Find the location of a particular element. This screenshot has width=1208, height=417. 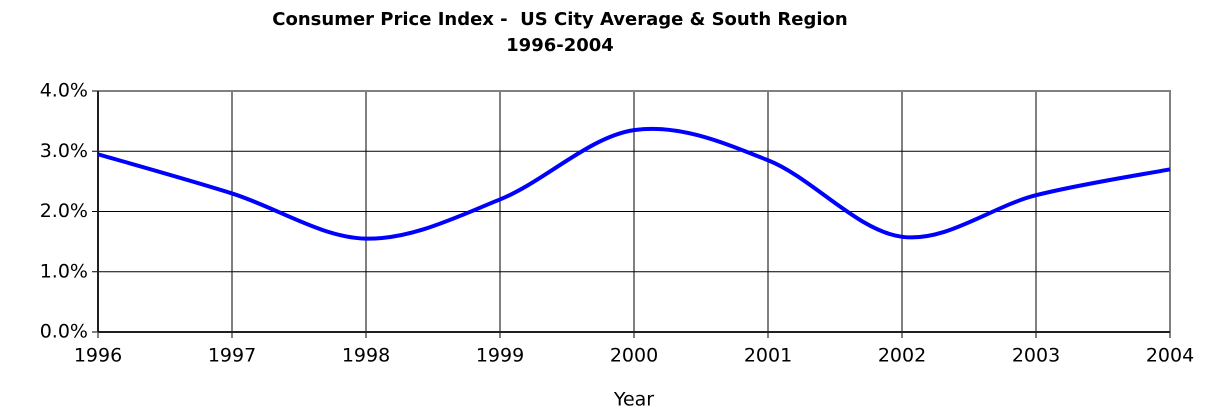

y-tick-label: 2.0% is located at coordinates (64, 211).